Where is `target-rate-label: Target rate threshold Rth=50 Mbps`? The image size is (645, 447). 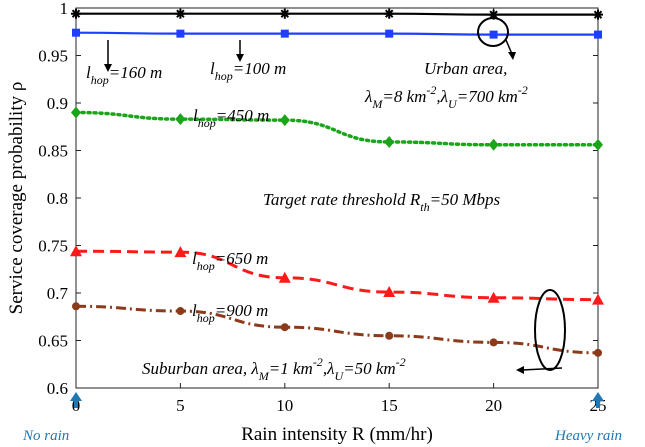 target-rate-label: Target rate threshold Rth=50 Mbps is located at coordinates (381, 202).